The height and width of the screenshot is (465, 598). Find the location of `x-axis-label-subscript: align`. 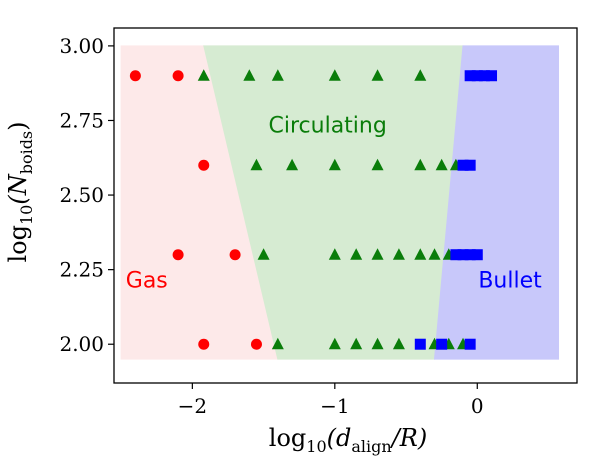

x-axis-label-subscript: align is located at coordinates (371, 446).